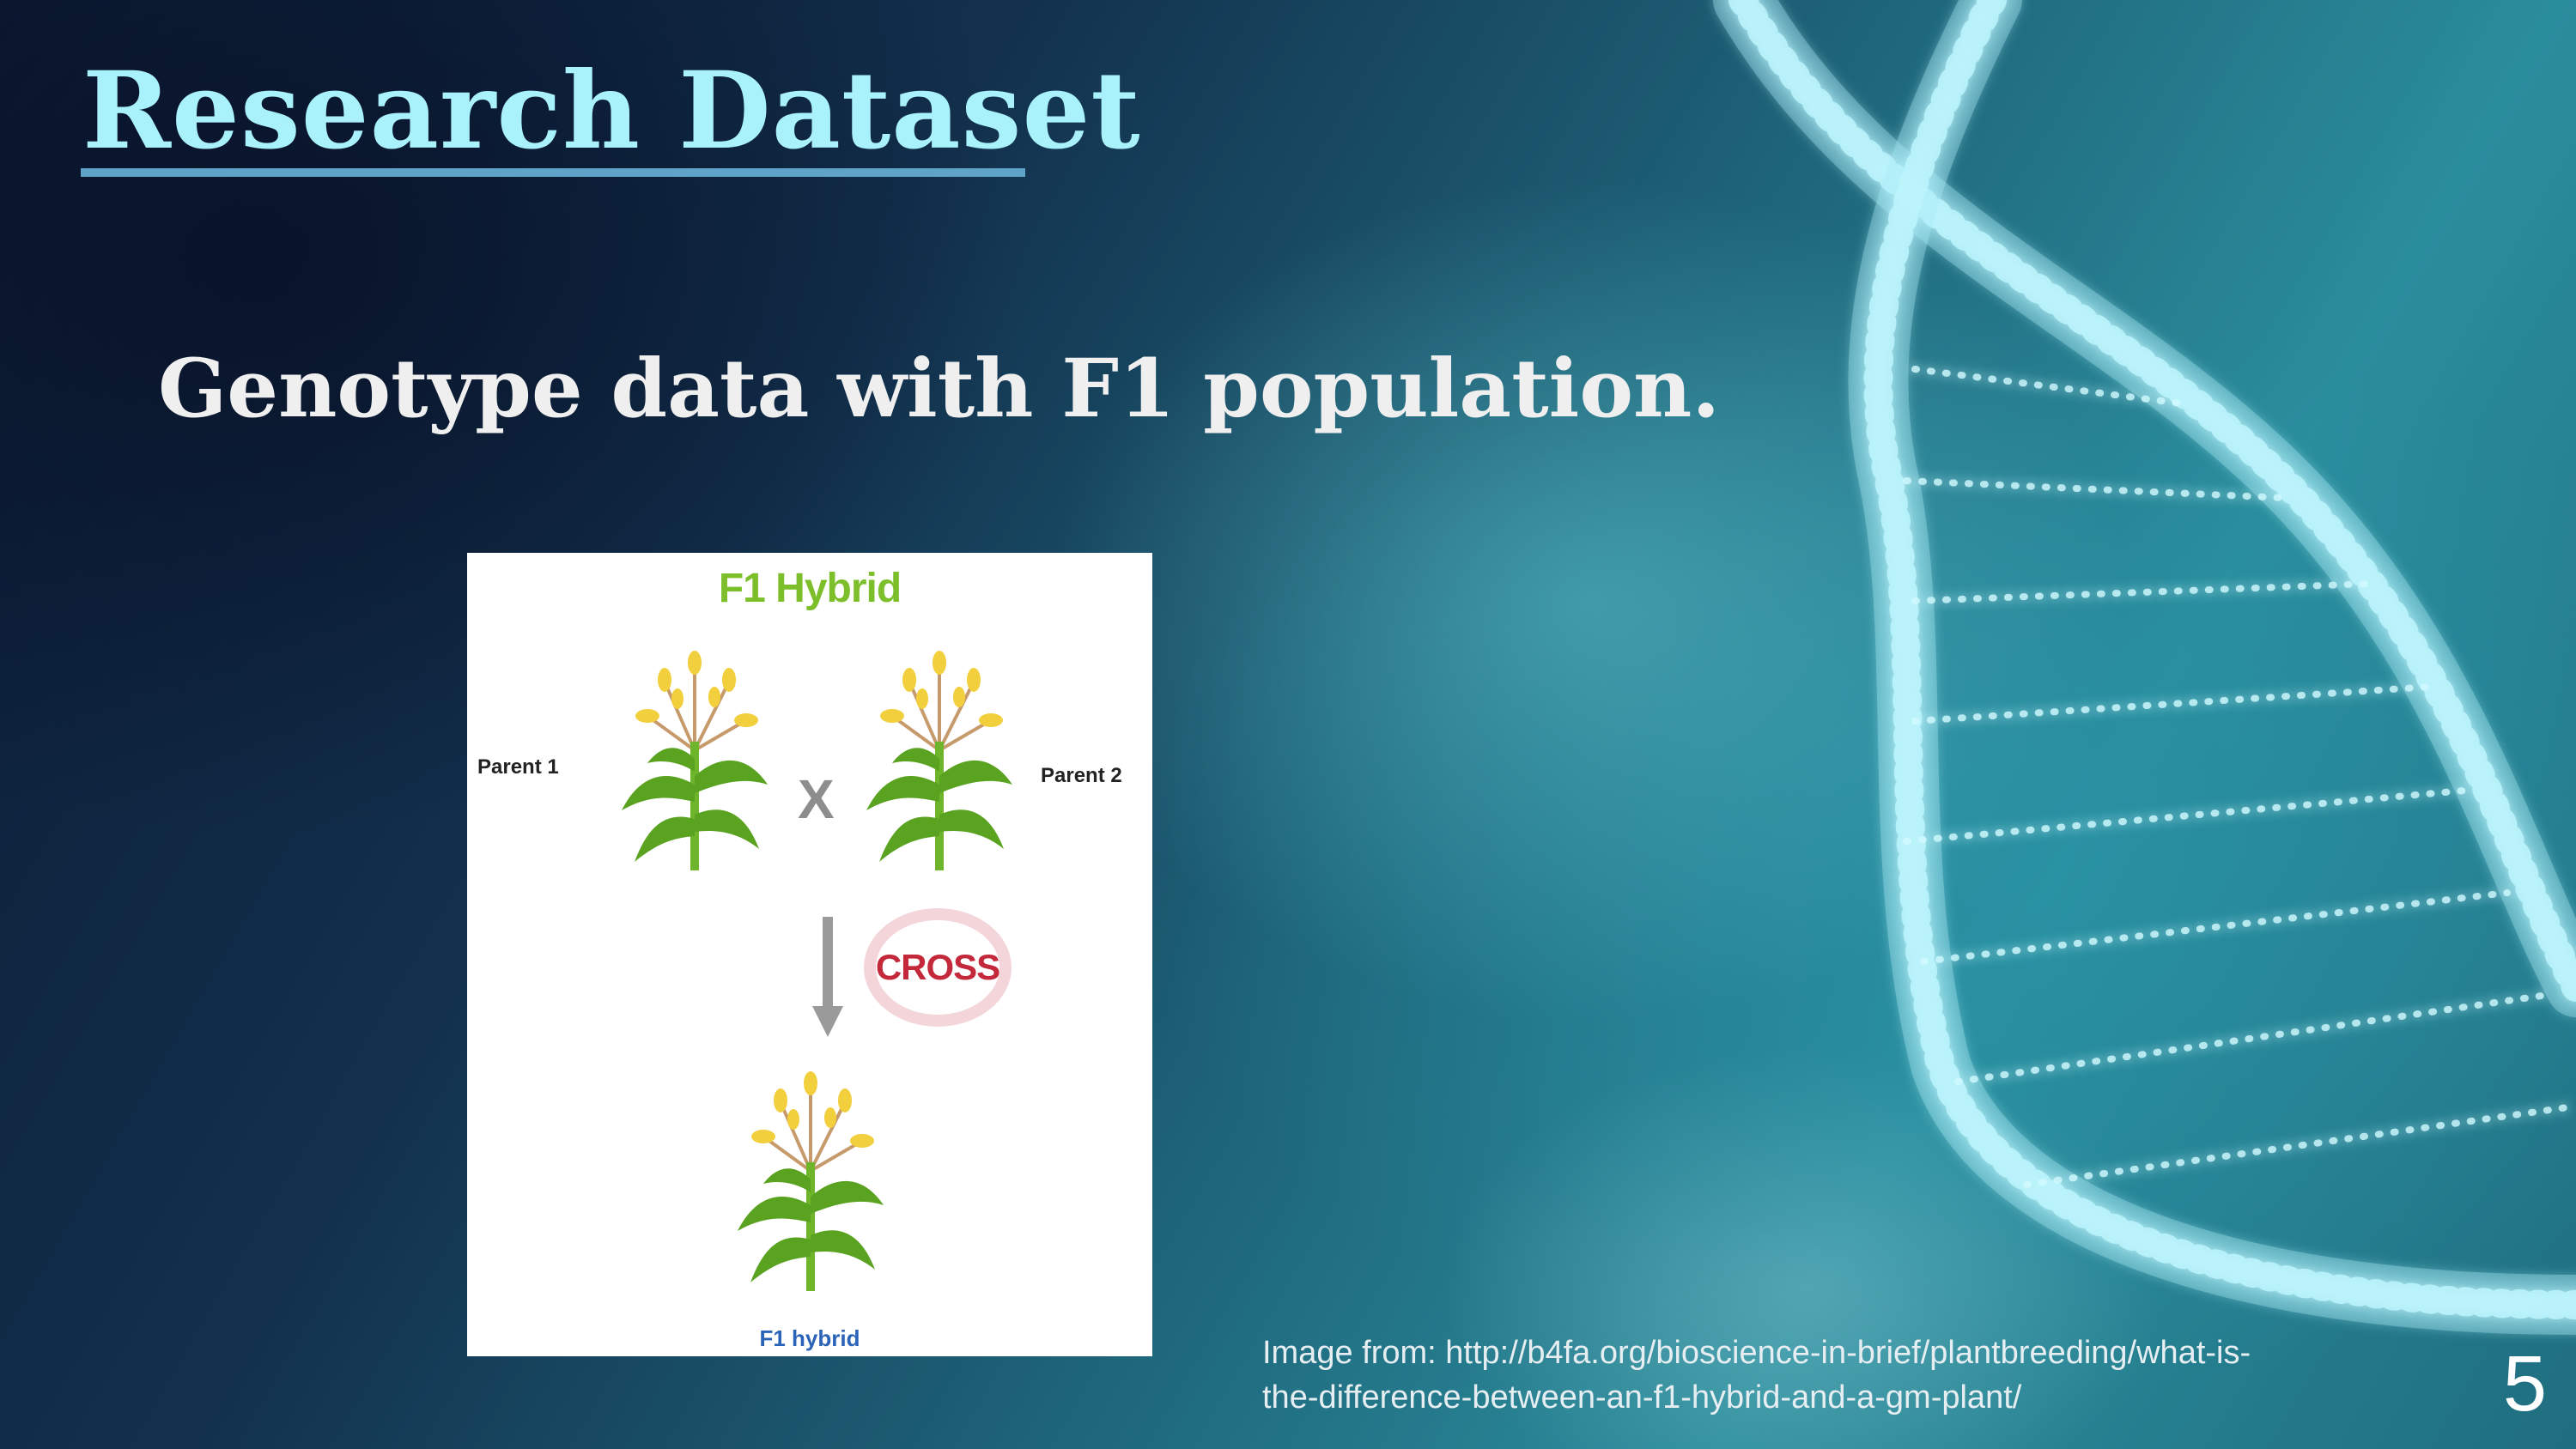  What do you see at coordinates (938, 967) in the screenshot?
I see `cross-badge: CROSS` at bounding box center [938, 967].